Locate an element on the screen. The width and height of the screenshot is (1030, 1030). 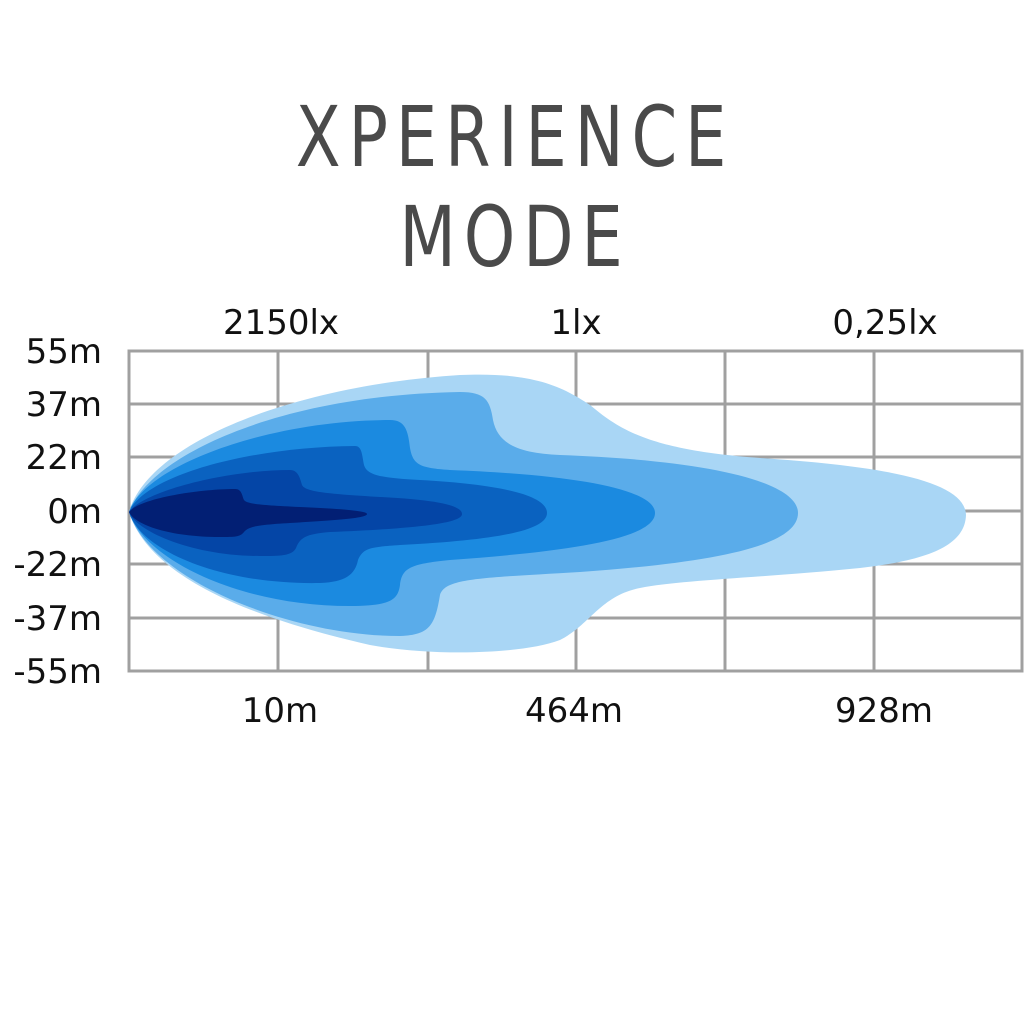
lux-labels: 2150lx 1lx 0,25lx is located at coordinates (580, 323).